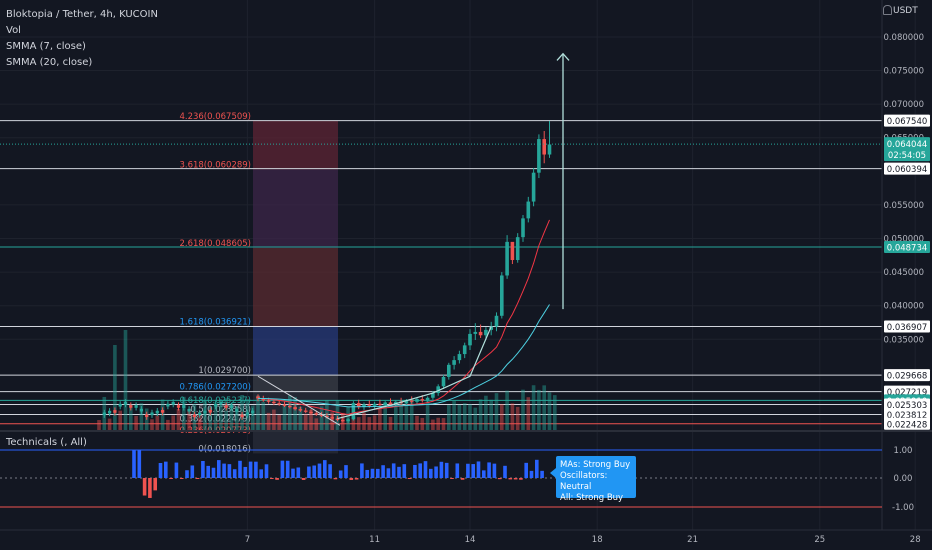  What do you see at coordinates (49, 62) in the screenshot?
I see `smma20-label: SMMA (20, close)` at bounding box center [49, 62].